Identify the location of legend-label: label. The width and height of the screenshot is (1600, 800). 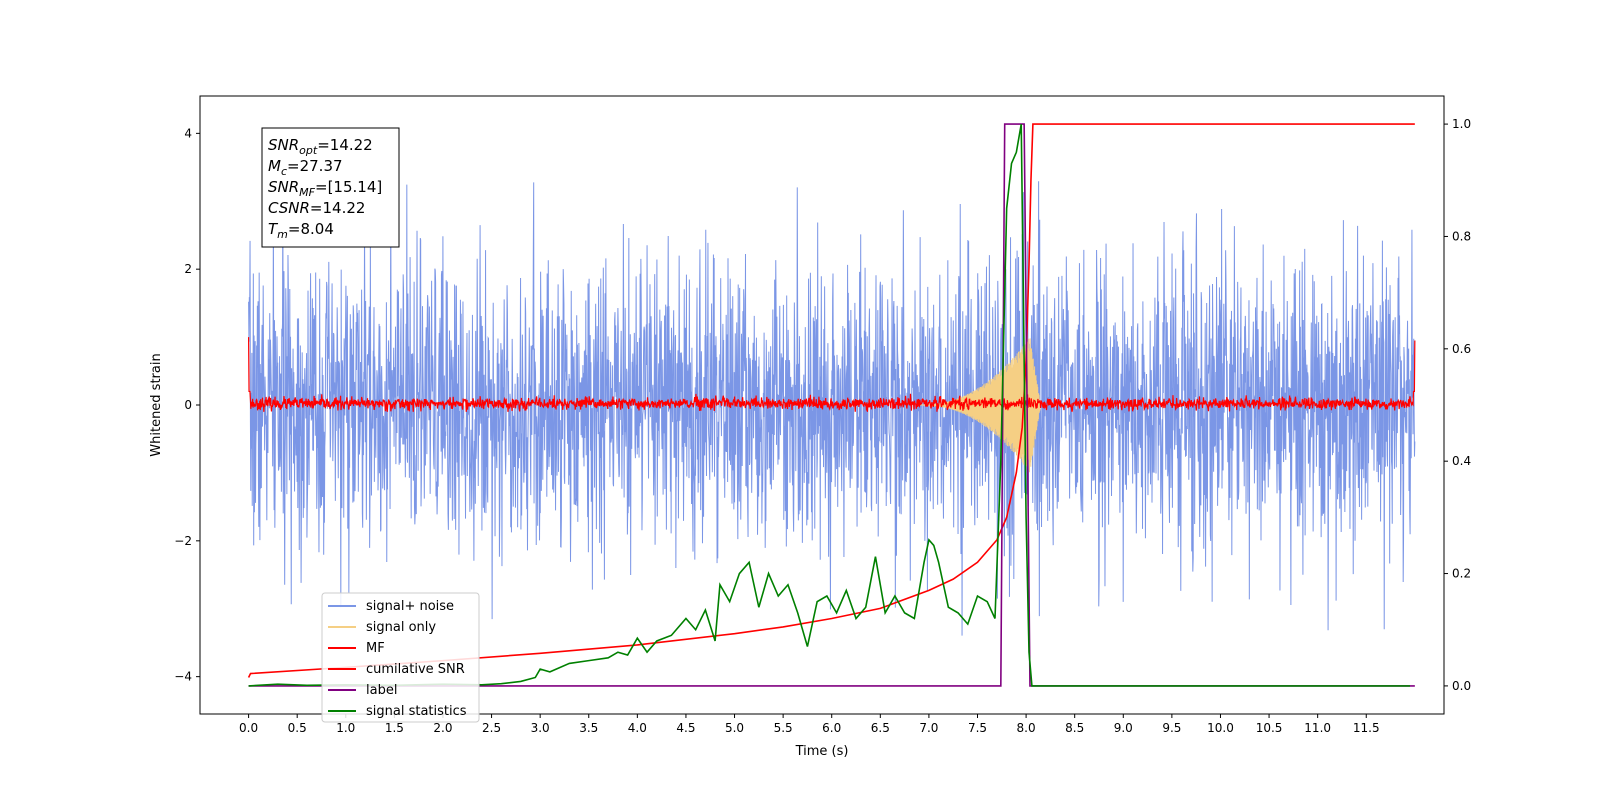
(381, 690).